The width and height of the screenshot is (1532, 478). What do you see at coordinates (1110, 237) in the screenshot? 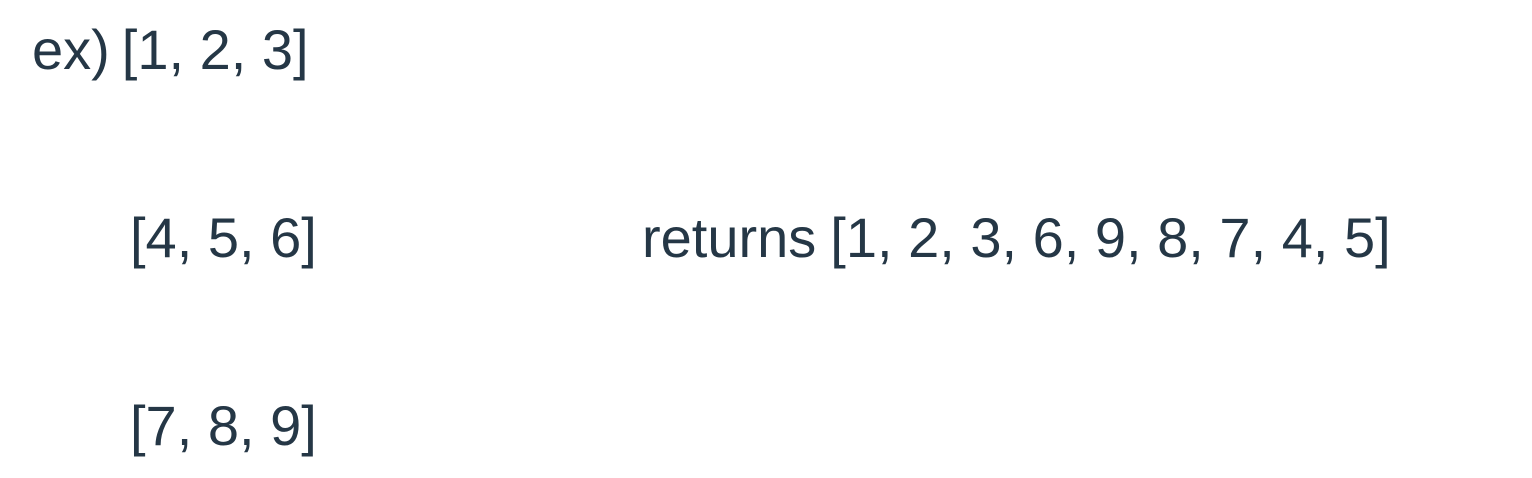
I see `result-value: [1, 2, 3, 6, 9, 8, 7, 4, 5]` at bounding box center [1110, 237].